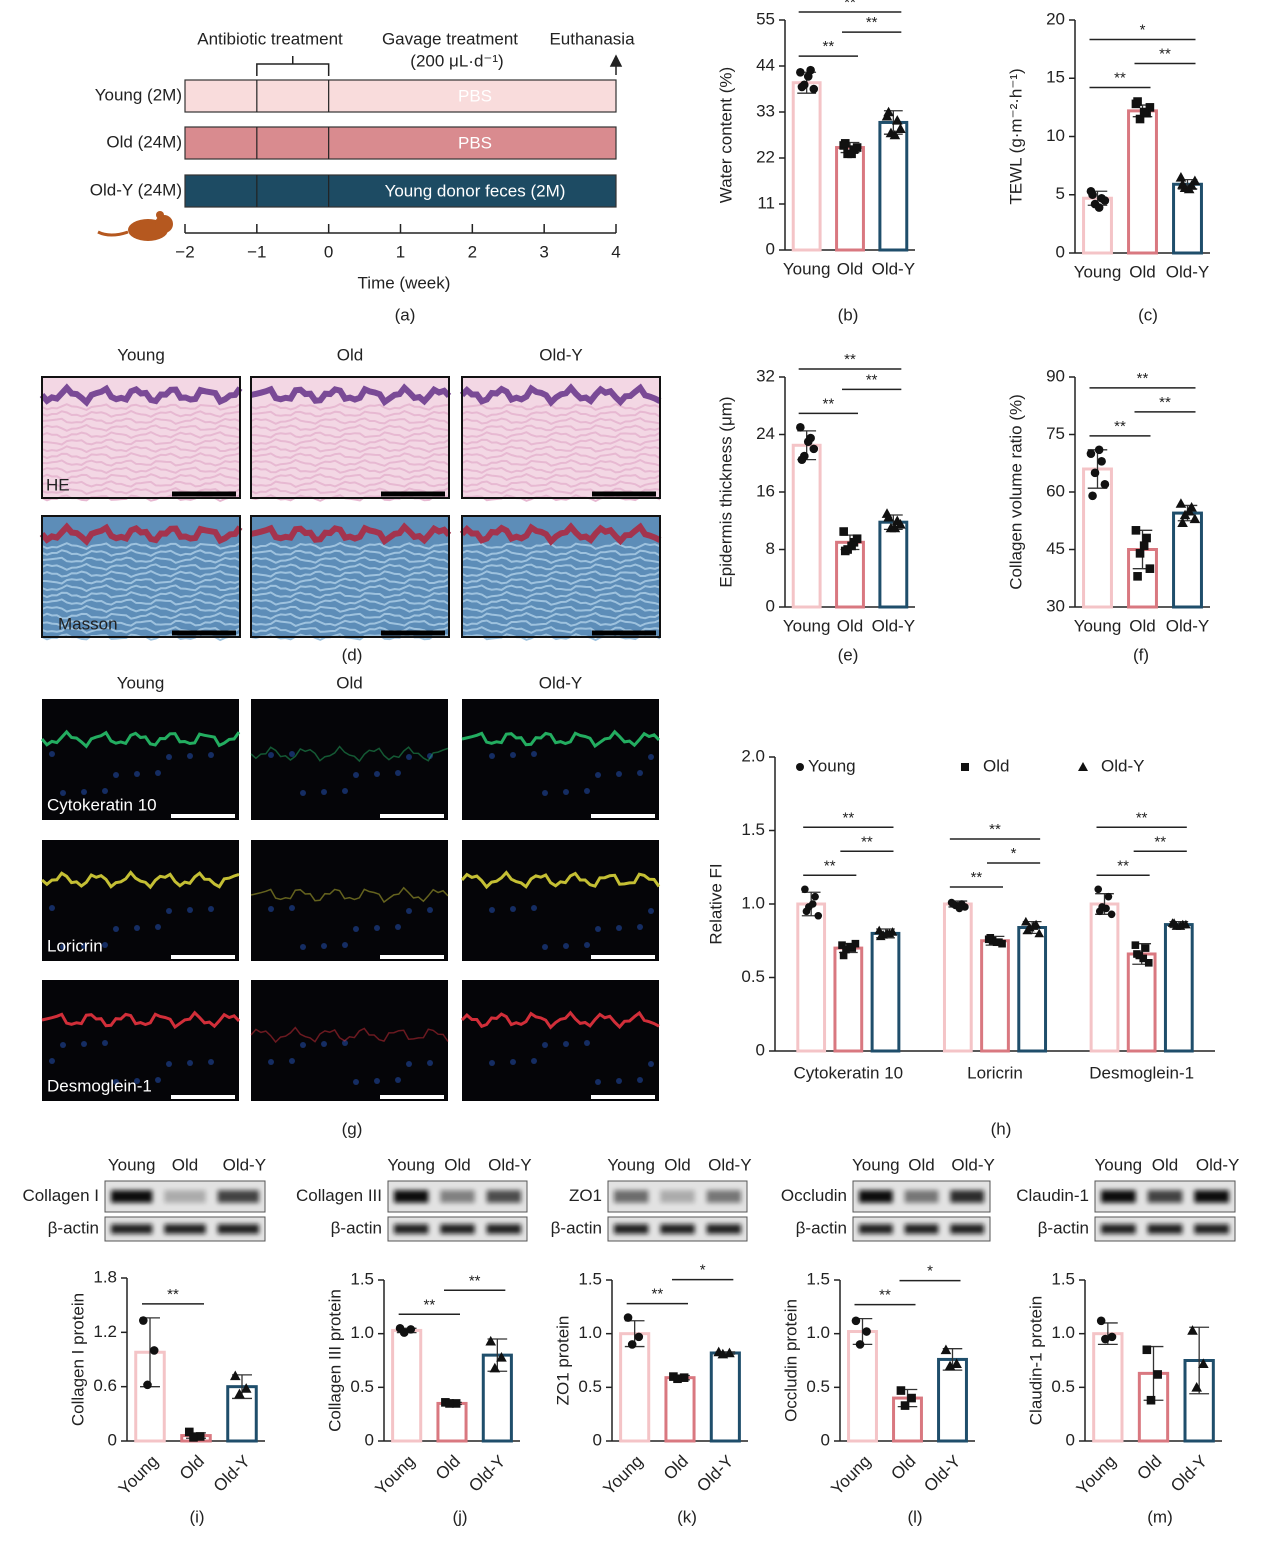 Image resolution: width=1271 pixels, height=1544 pixels. I want to click on legend-label: Young, so click(832, 765).